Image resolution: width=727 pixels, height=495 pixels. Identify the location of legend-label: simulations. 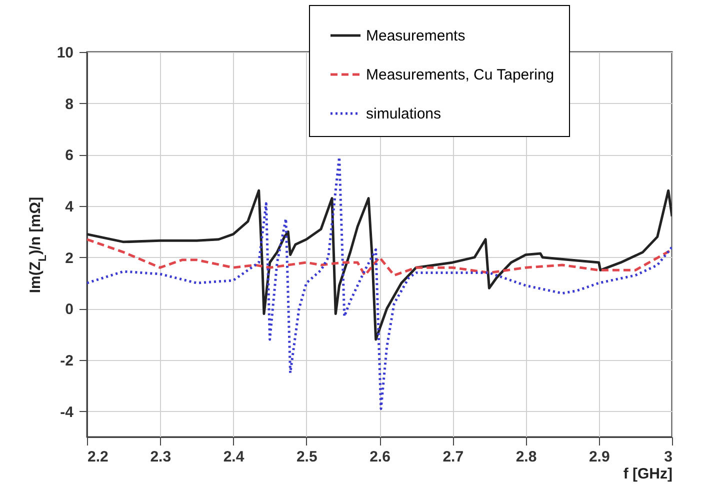
(404, 114).